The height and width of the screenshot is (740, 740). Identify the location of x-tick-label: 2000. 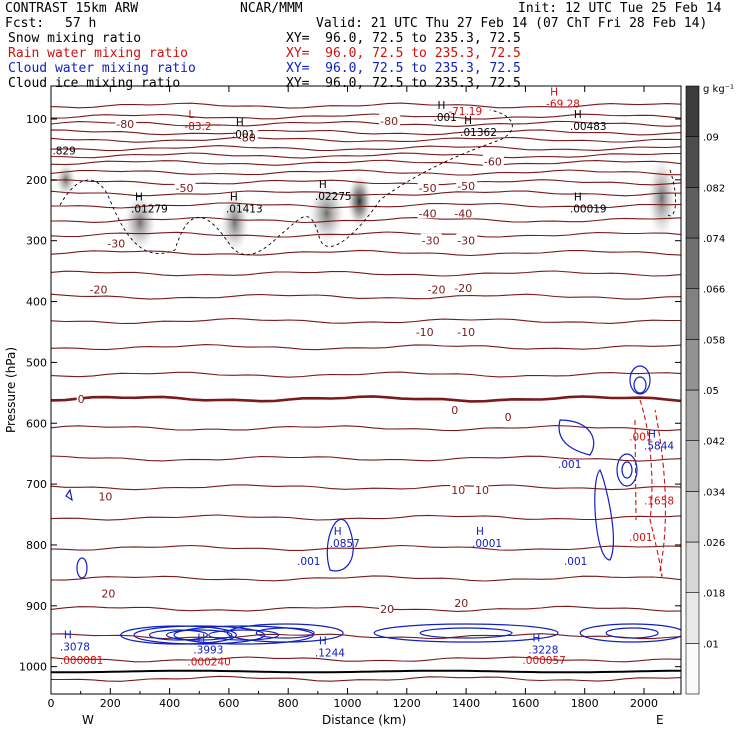
(644, 703).